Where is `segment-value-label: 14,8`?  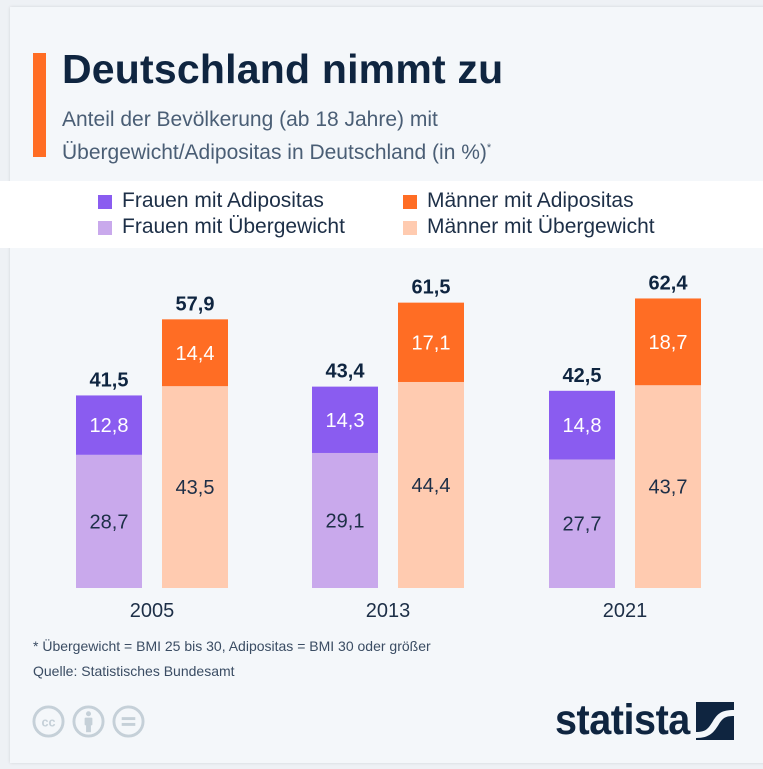
segment-value-label: 14,8 is located at coordinates (582, 426).